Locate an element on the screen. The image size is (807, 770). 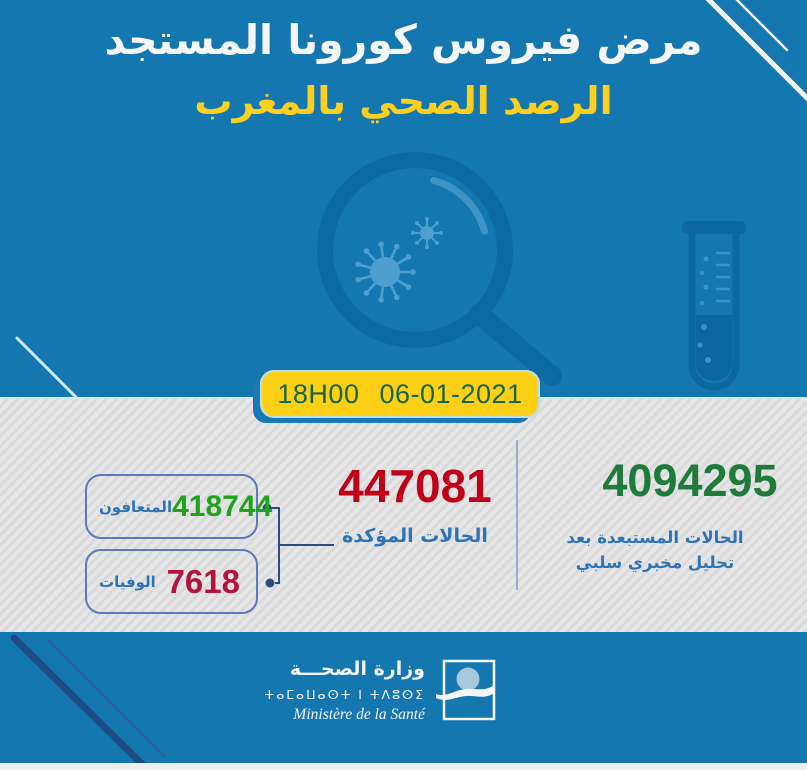
deaths-value: 7618 is located at coordinates (203, 581).